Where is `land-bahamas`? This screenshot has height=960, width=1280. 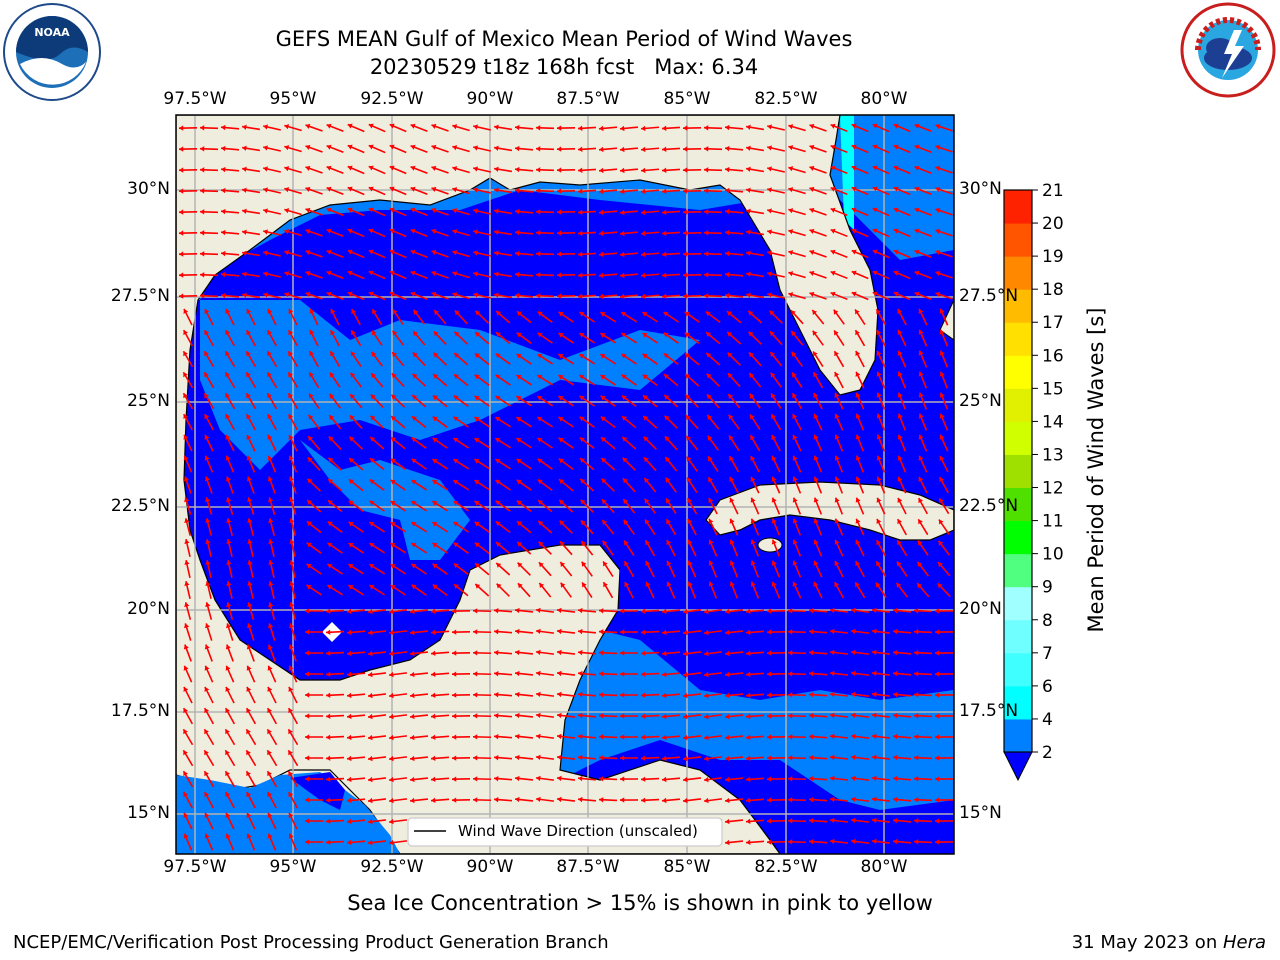
land-bahamas is located at coordinates (946, 320).